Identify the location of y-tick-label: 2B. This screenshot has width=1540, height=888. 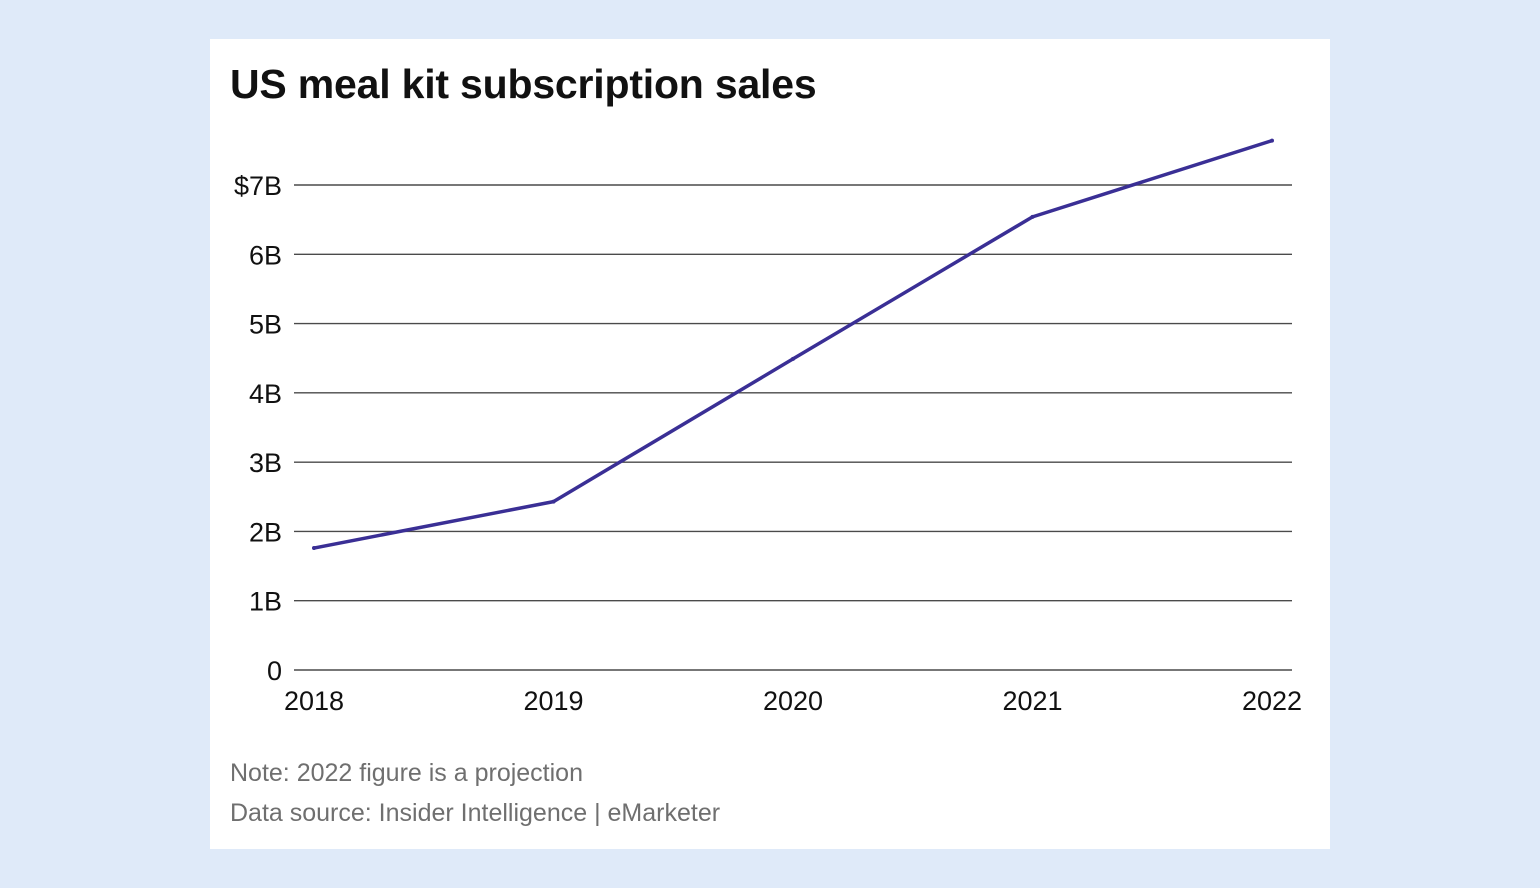
(265, 532).